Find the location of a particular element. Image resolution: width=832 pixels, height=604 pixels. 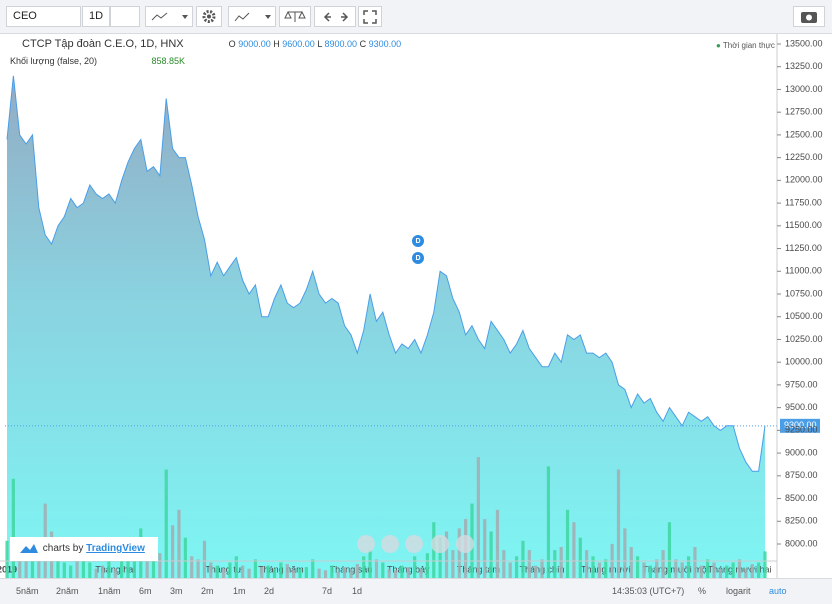

y-tick-label: 10000.00 is located at coordinates (804, 362).